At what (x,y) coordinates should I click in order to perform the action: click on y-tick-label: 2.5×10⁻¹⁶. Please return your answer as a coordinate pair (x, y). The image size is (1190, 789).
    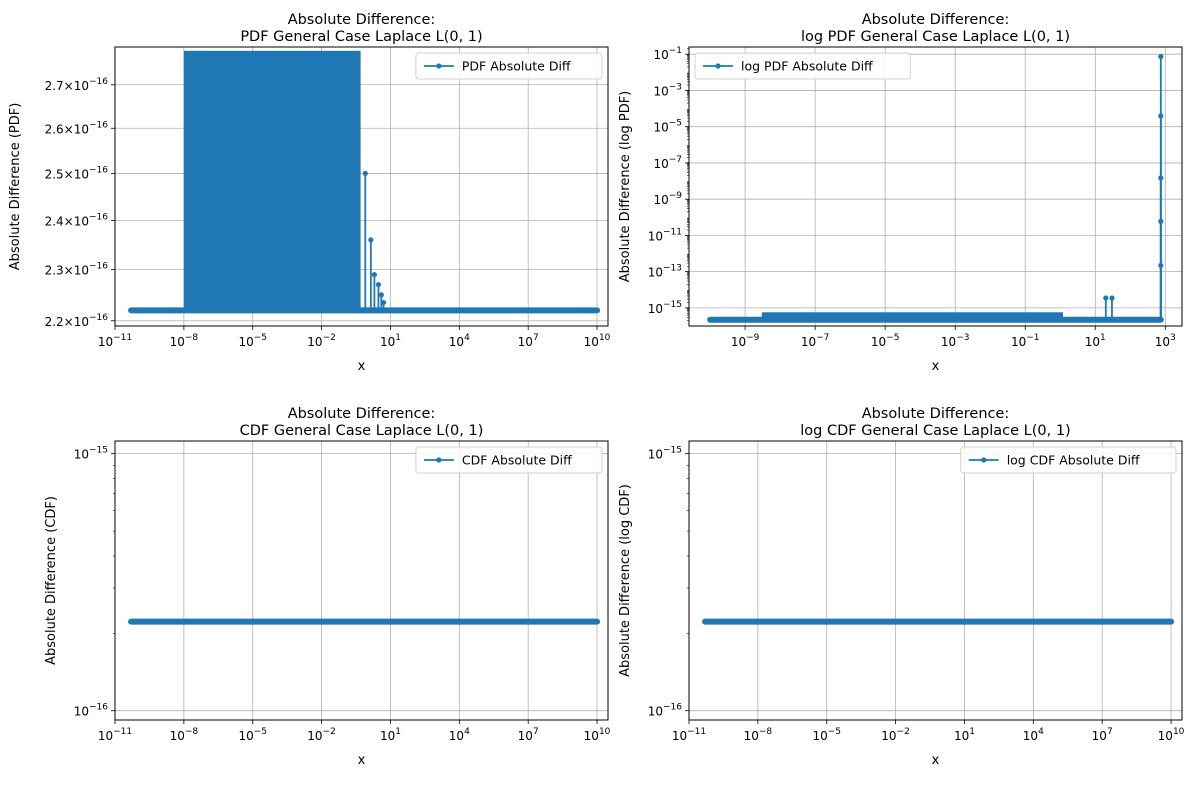
    Looking at the image, I should click on (77, 173).